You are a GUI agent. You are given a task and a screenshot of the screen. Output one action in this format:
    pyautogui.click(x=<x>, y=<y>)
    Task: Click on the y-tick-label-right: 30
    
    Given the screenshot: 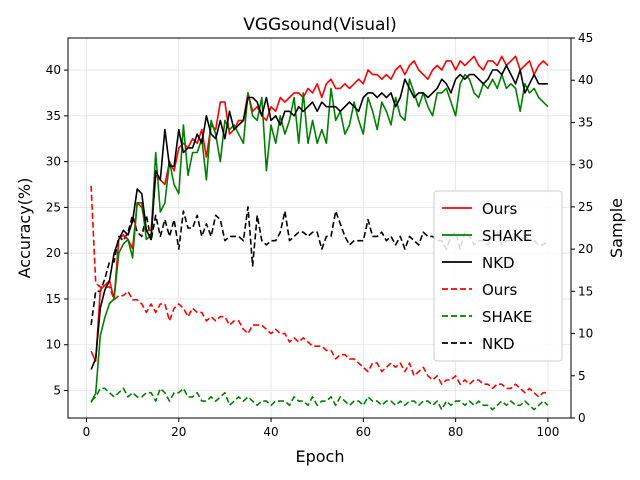 What is the action you would take?
    pyautogui.click(x=585, y=165)
    